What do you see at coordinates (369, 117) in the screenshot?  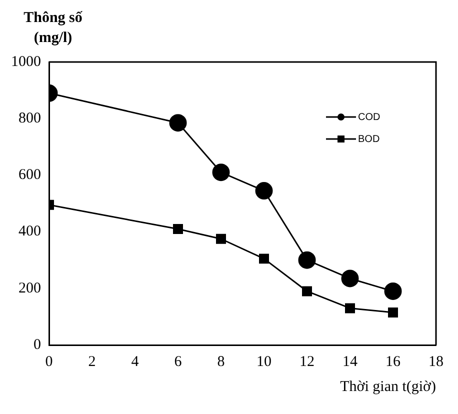 I see `legend-label: COD` at bounding box center [369, 117].